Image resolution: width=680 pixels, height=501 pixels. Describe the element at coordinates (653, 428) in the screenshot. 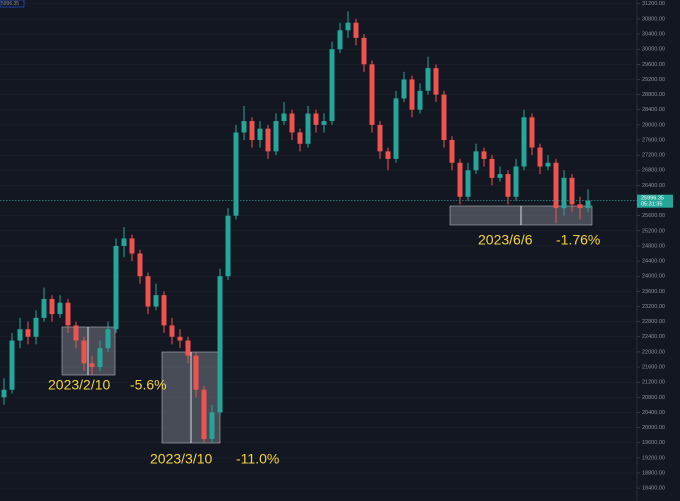

I see `y-tick-label: 20000.00` at that location.